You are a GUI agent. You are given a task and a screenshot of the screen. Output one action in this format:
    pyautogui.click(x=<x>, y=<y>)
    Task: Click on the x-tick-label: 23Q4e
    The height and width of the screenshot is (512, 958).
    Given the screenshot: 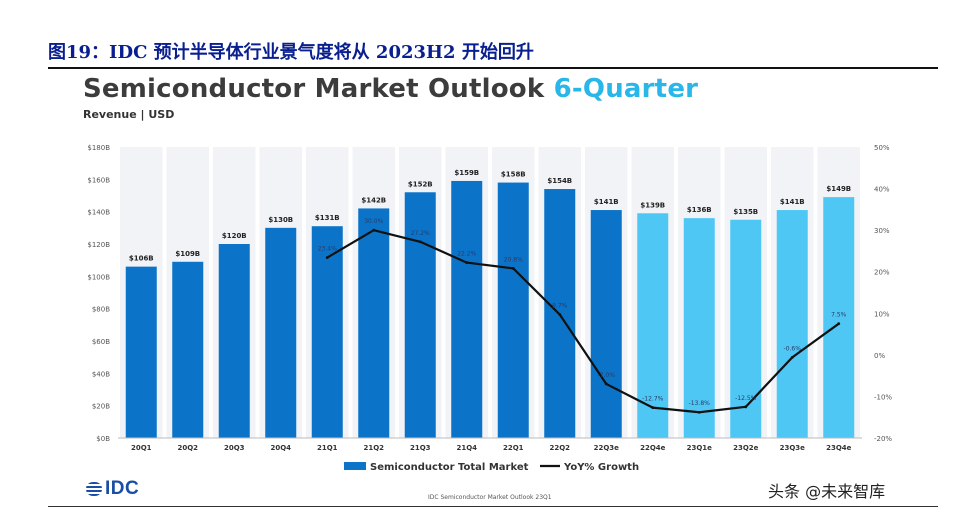 What is the action you would take?
    pyautogui.click(x=839, y=448)
    